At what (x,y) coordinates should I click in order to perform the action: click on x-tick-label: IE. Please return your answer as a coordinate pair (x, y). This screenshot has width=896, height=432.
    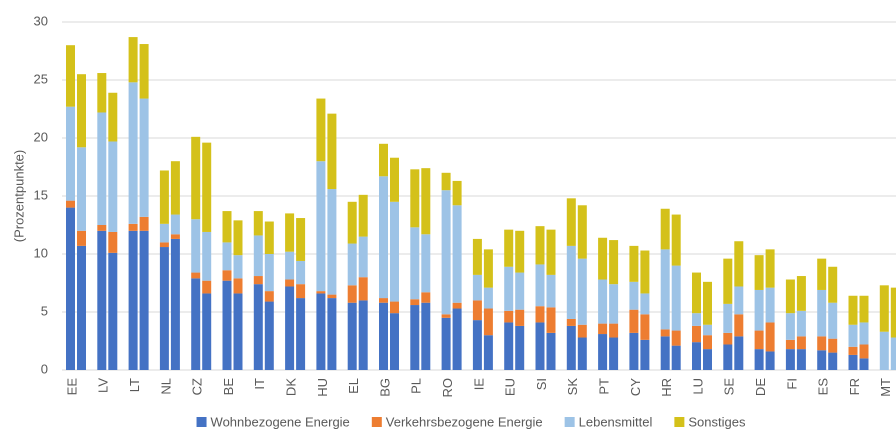
    Looking at the image, I should click on (478, 384).